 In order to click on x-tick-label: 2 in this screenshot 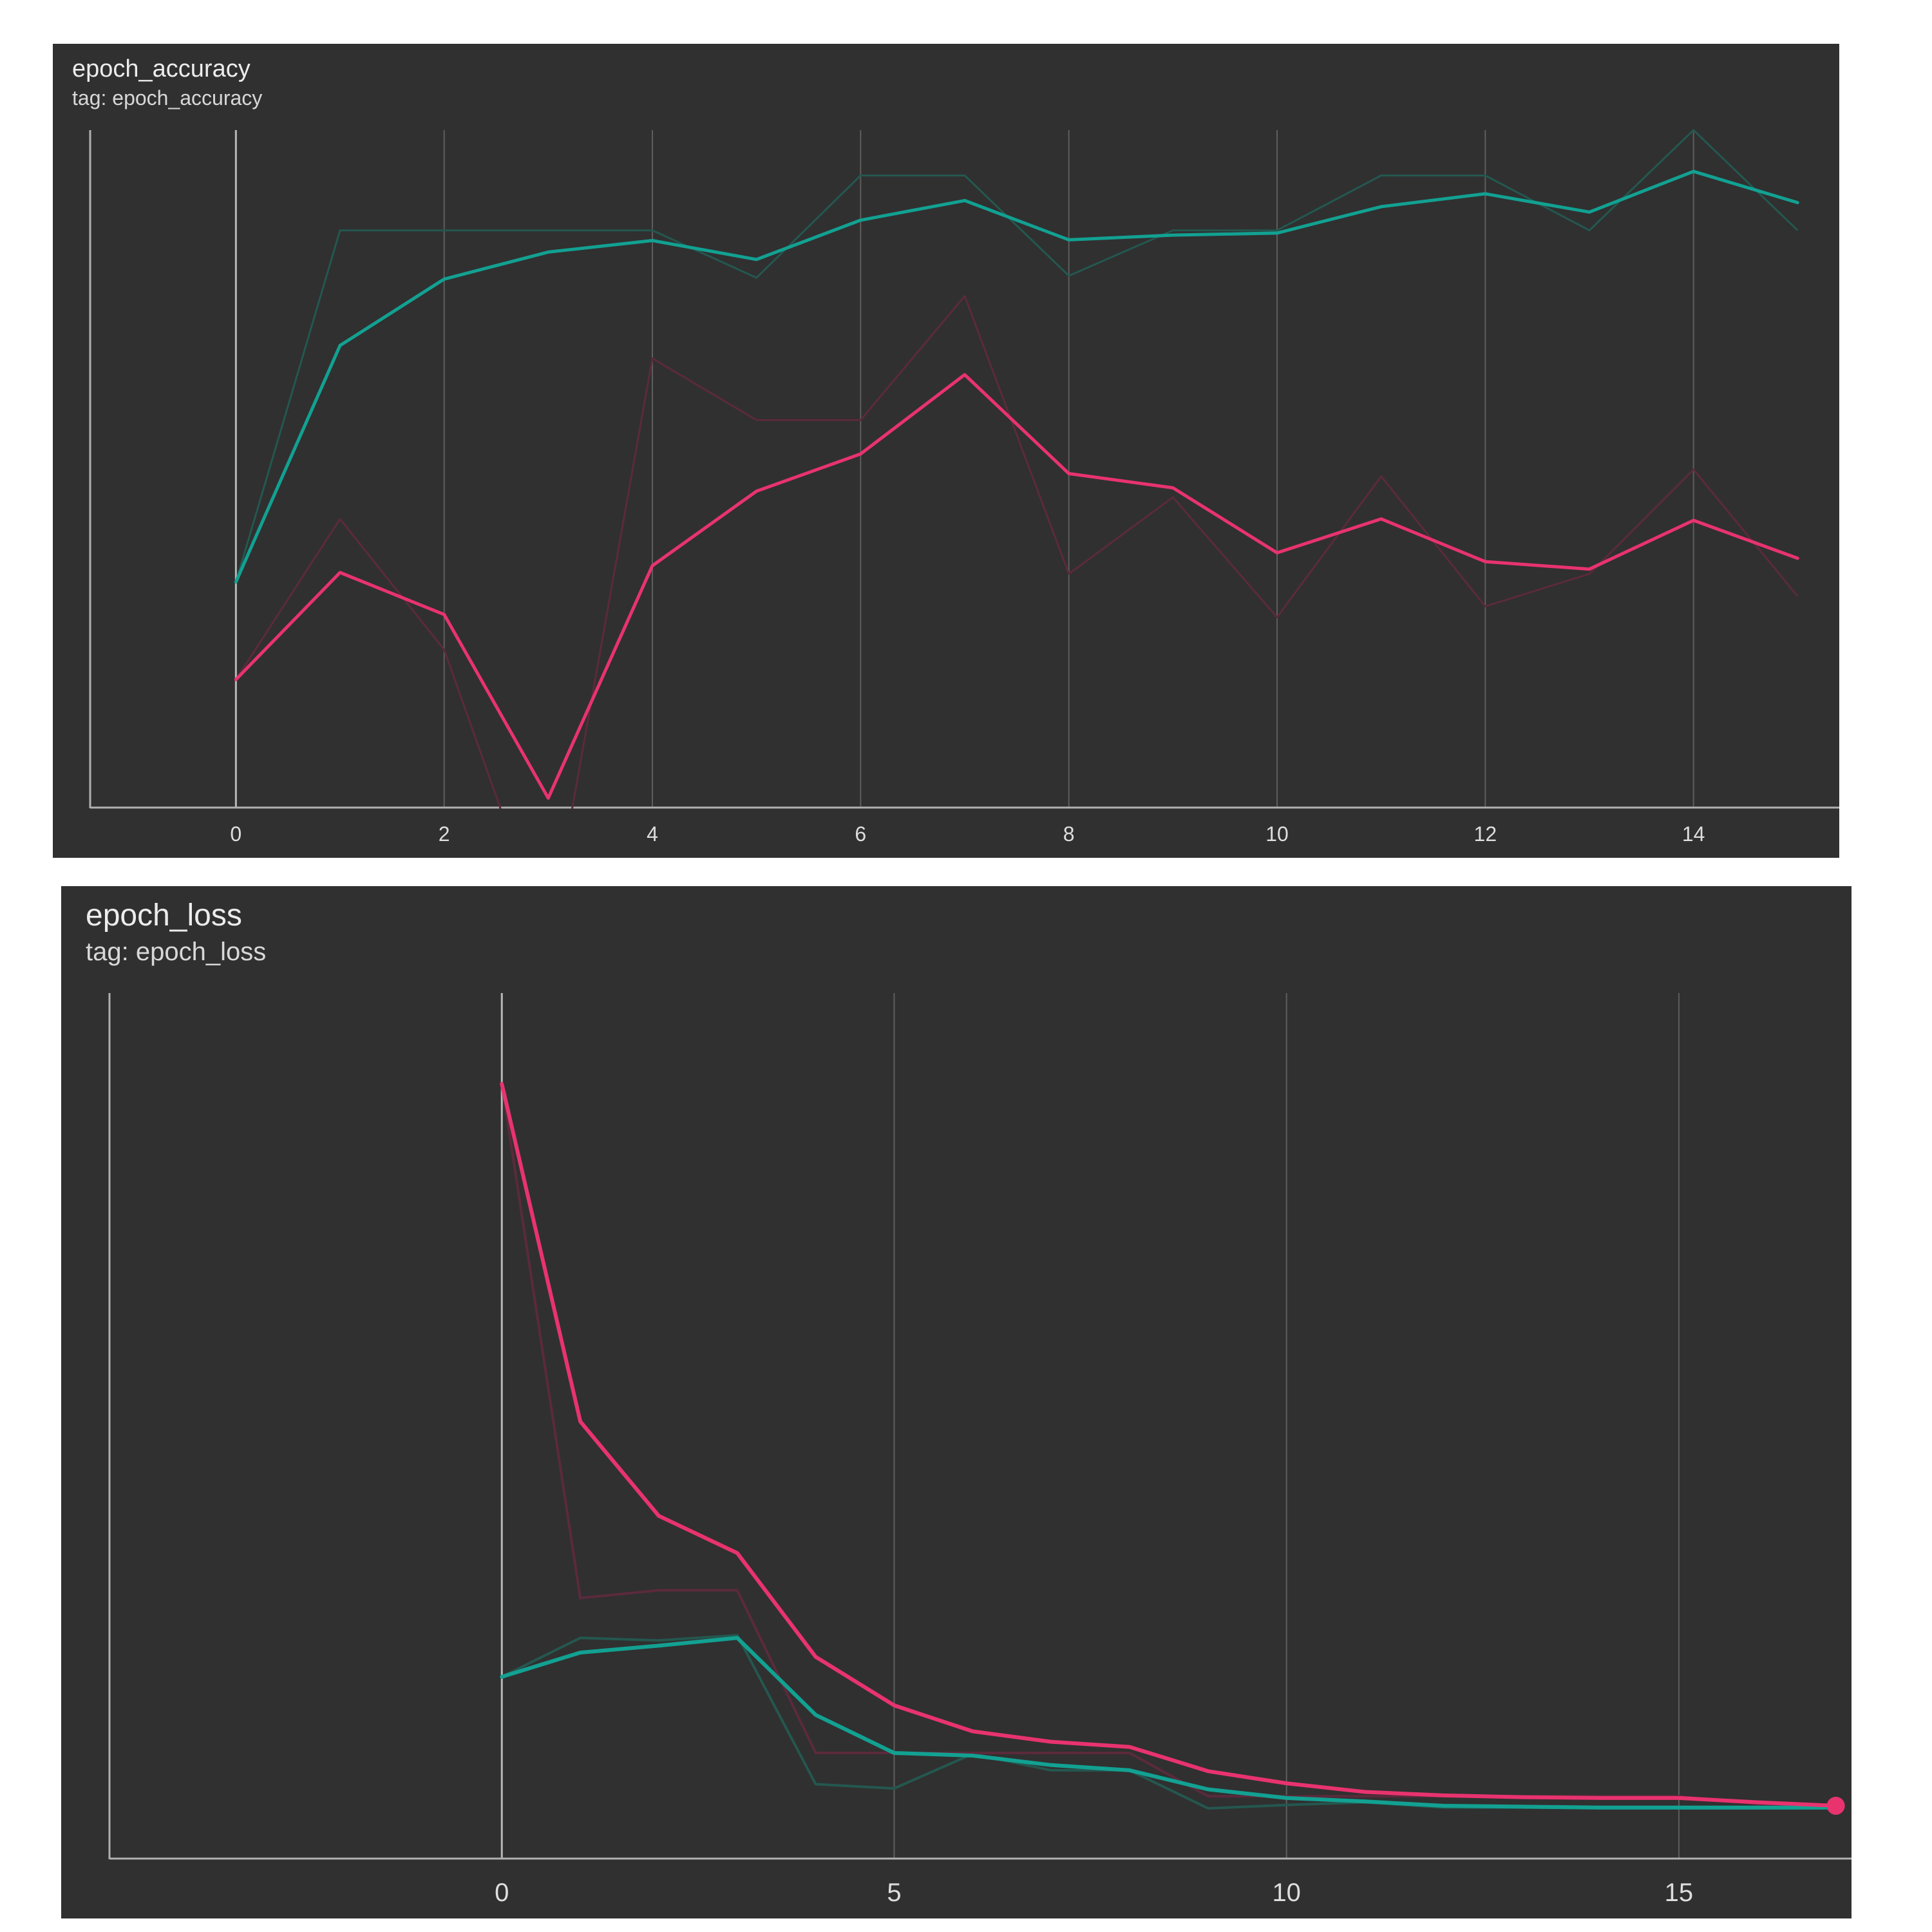, I will do `click(445, 834)`.